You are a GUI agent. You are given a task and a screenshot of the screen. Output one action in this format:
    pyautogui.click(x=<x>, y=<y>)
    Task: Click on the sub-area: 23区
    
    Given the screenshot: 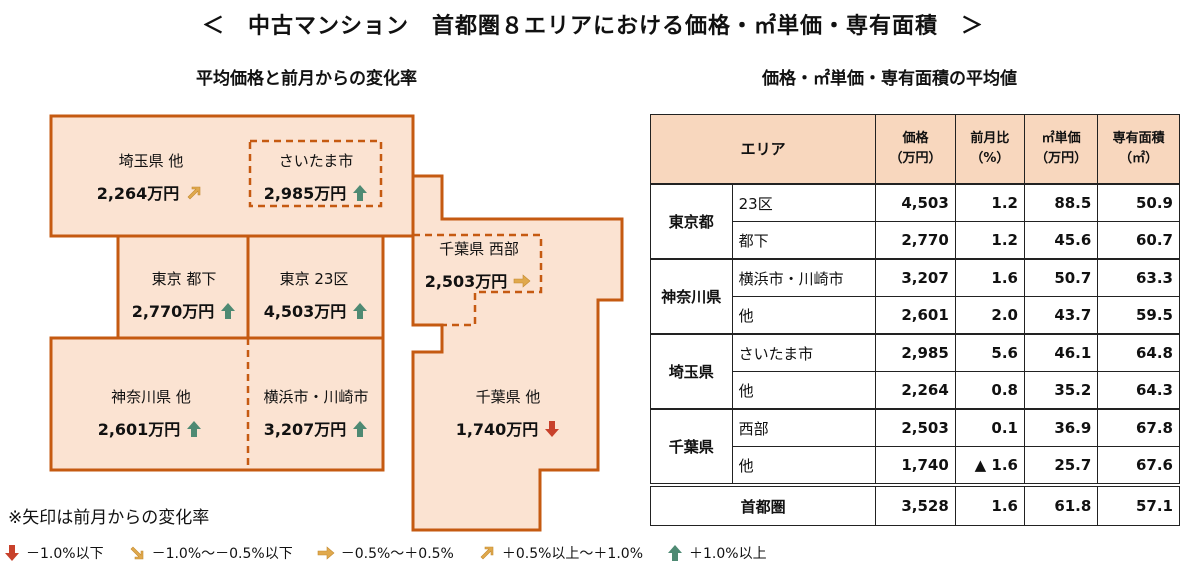 What is the action you would take?
    pyautogui.click(x=804, y=202)
    